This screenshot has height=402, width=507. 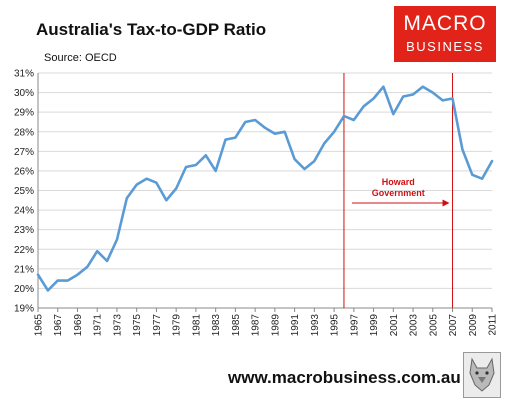 I want to click on annotation-label-line-1: Howard, so click(x=398, y=182).